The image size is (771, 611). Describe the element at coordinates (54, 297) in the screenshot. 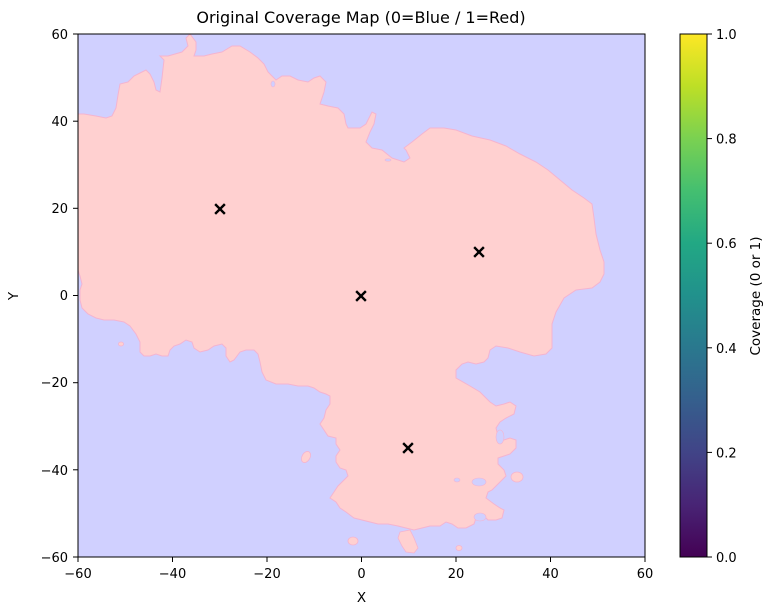

I see `y-tick-labels: 60 40 20 0 −20 −40 −60` at that location.